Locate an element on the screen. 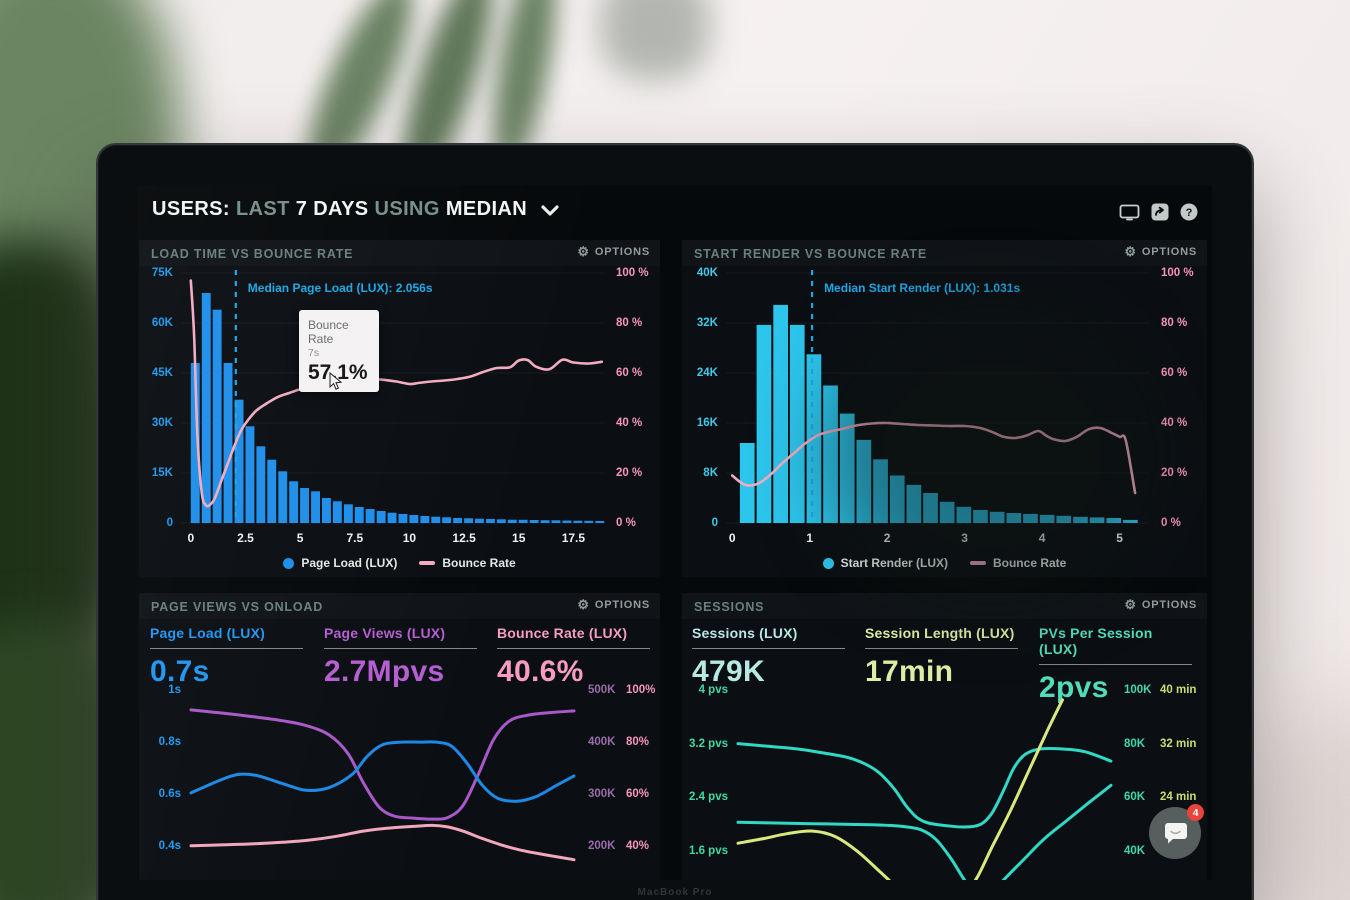  metric-session-length: Session Length (LUX) 17min is located at coordinates (941, 657).